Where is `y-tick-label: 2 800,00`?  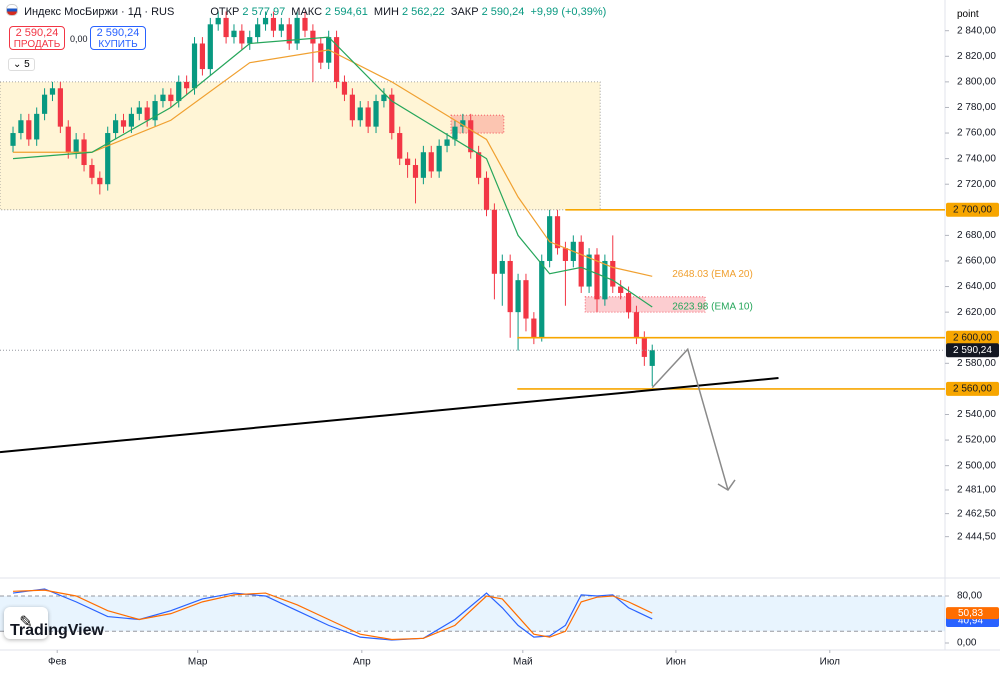
y-tick-label: 2 800,00 is located at coordinates (976, 82).